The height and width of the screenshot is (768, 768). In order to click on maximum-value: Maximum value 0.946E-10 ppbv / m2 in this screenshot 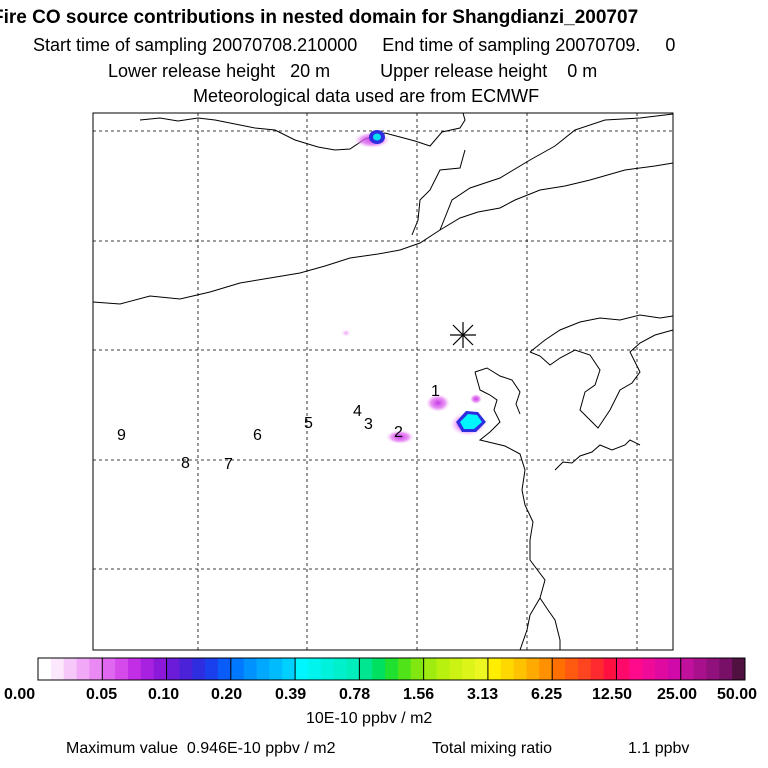, I will do `click(201, 748)`.